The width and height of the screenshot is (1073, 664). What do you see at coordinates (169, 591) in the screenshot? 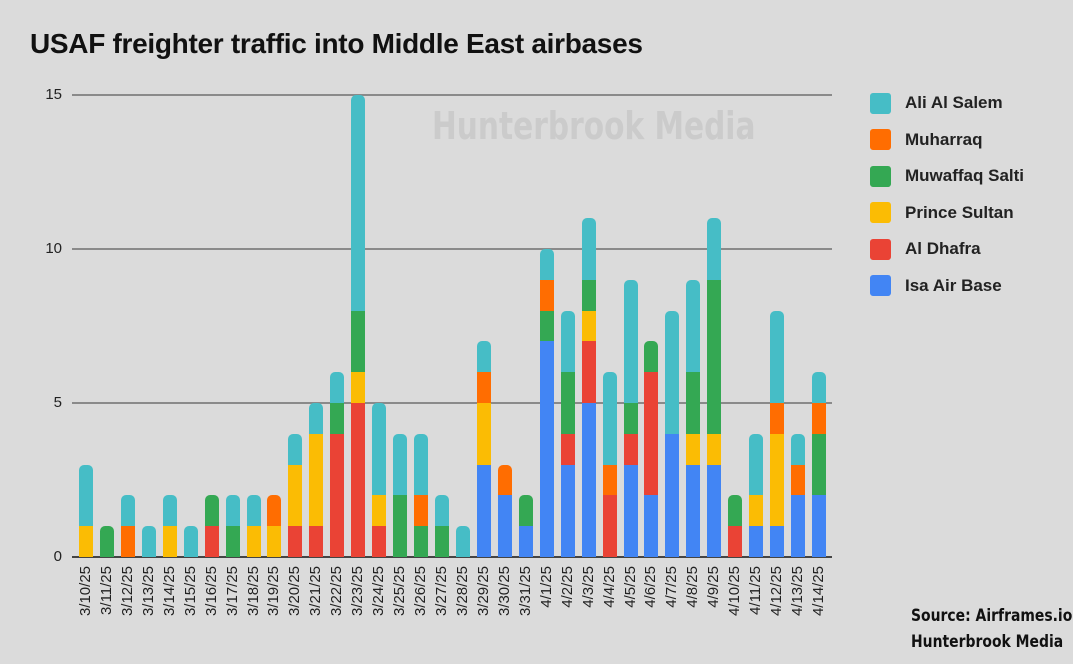
I see `x-tick-label: 3/14/25` at bounding box center [169, 591].